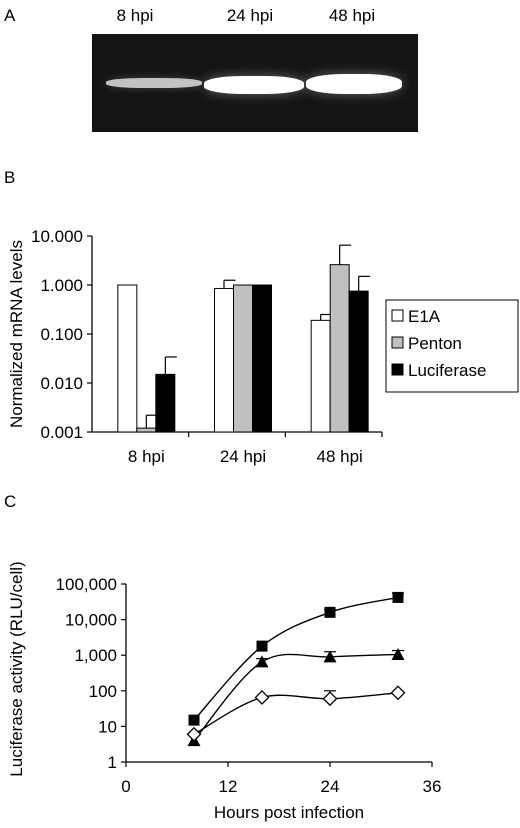 The width and height of the screenshot is (520, 828). I want to click on gel-image, so click(255, 83).